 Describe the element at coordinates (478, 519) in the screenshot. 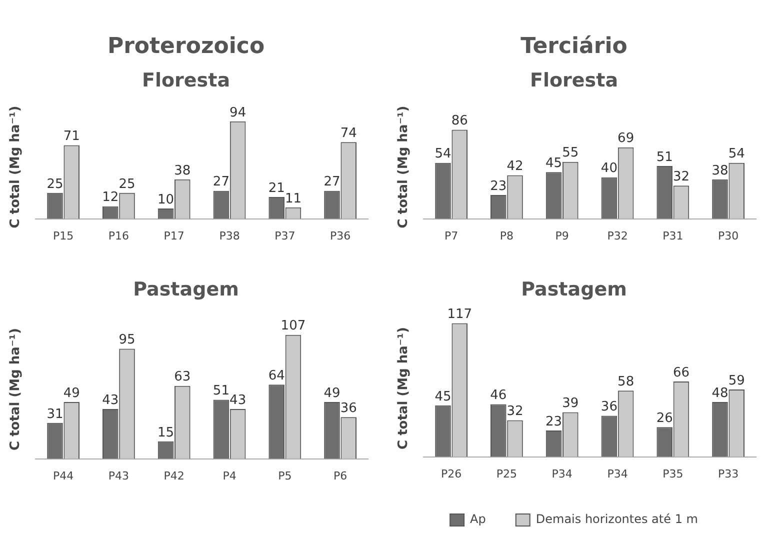

I see `legend-label: Ap` at that location.